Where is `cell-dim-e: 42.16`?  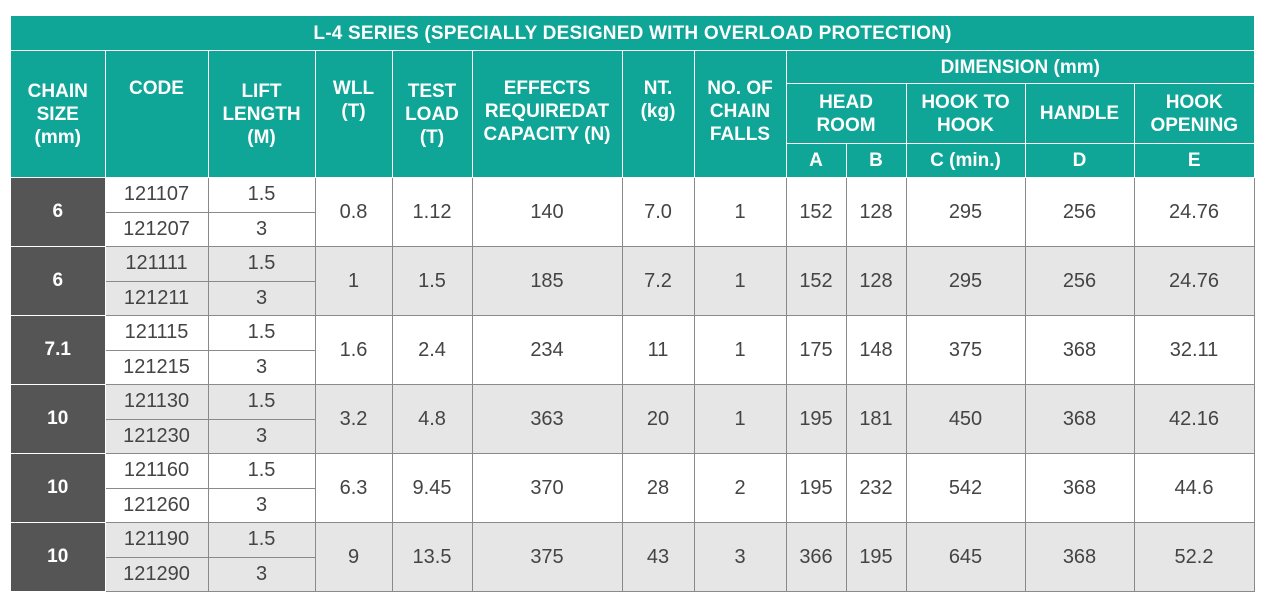
cell-dim-e: 42.16 is located at coordinates (1194, 419).